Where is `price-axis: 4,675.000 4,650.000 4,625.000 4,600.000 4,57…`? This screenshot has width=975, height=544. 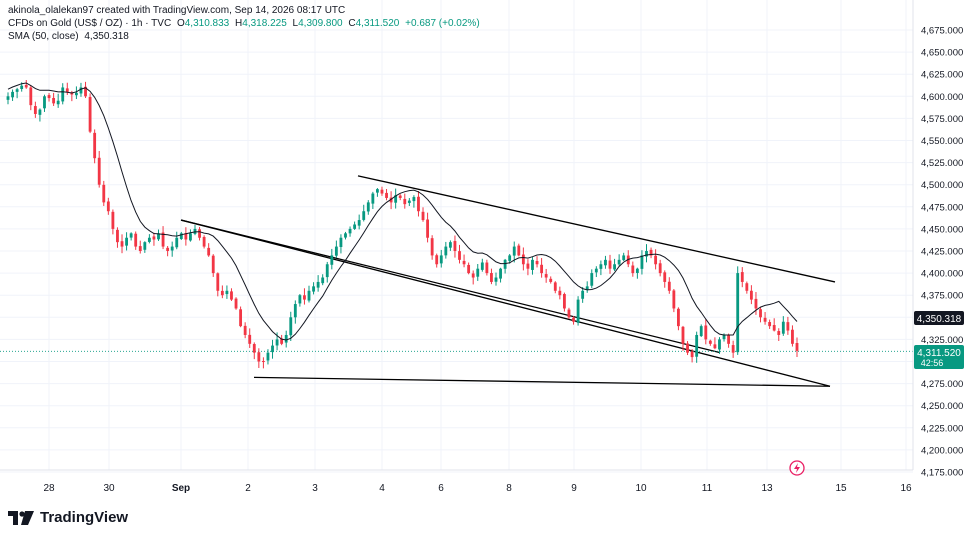
price-axis: 4,675.000 4,650.000 4,625.000 4,600.000 4,57… is located at coordinates (942, 252).